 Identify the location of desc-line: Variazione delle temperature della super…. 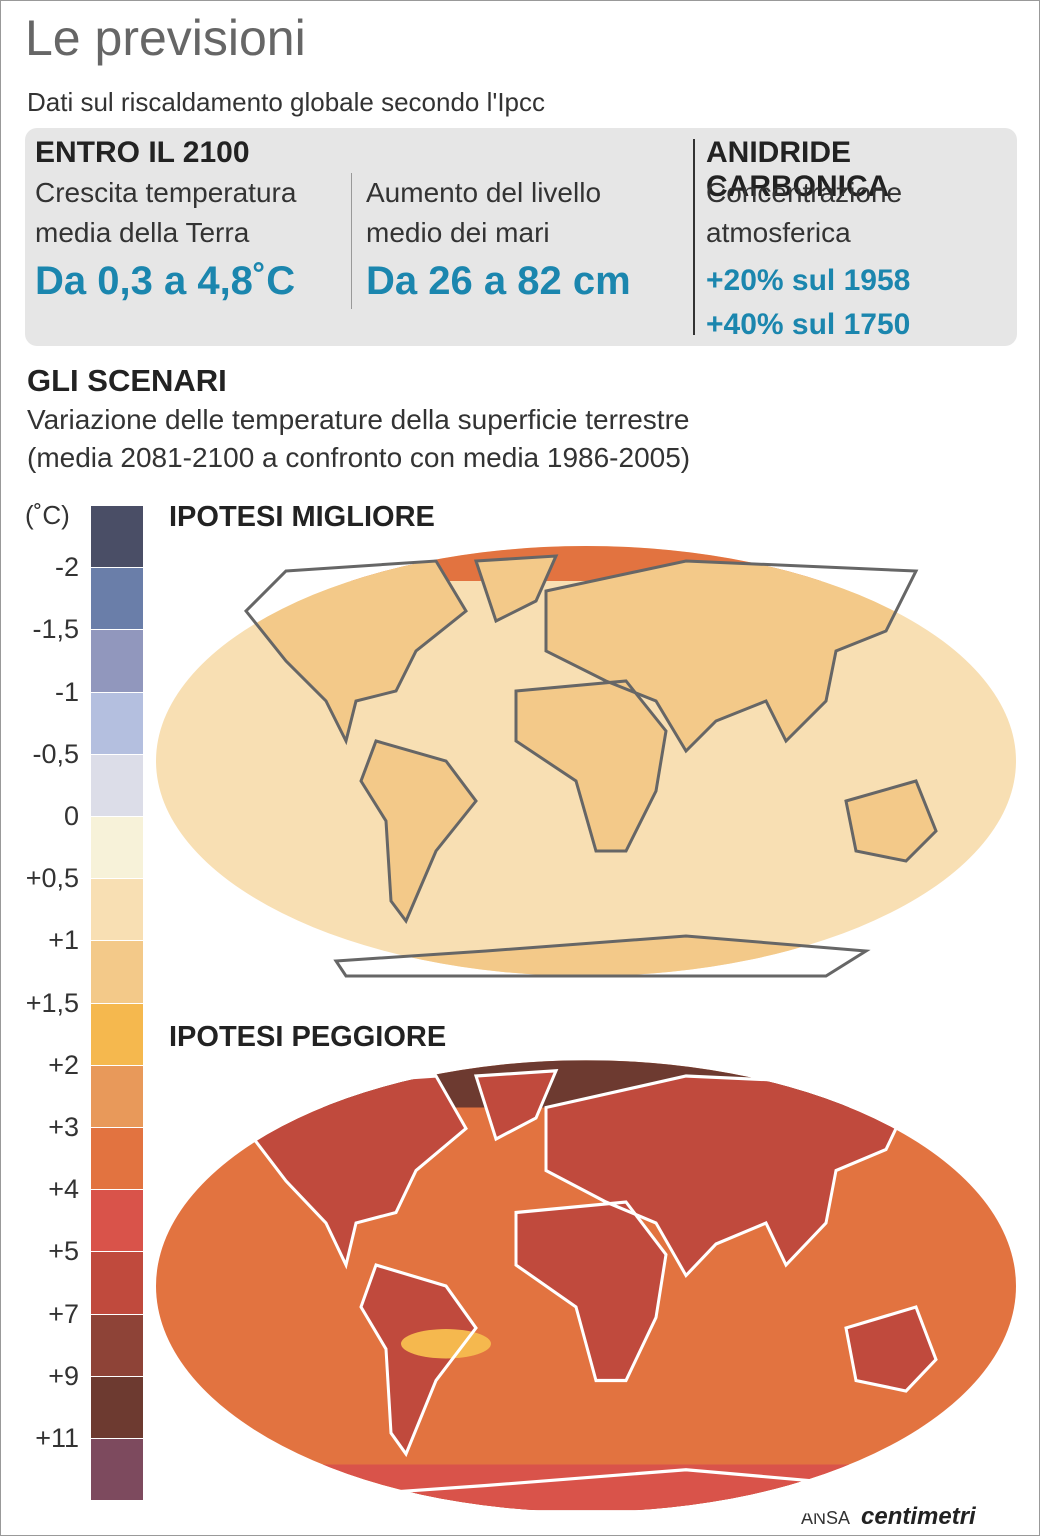
(358, 419).